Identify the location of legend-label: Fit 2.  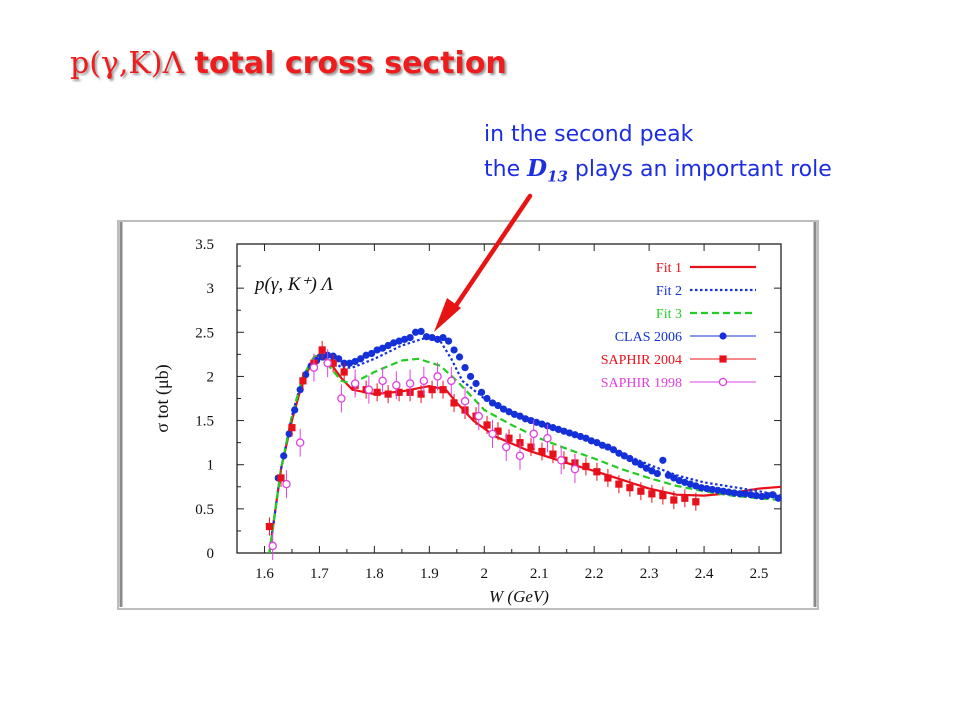
(669, 291).